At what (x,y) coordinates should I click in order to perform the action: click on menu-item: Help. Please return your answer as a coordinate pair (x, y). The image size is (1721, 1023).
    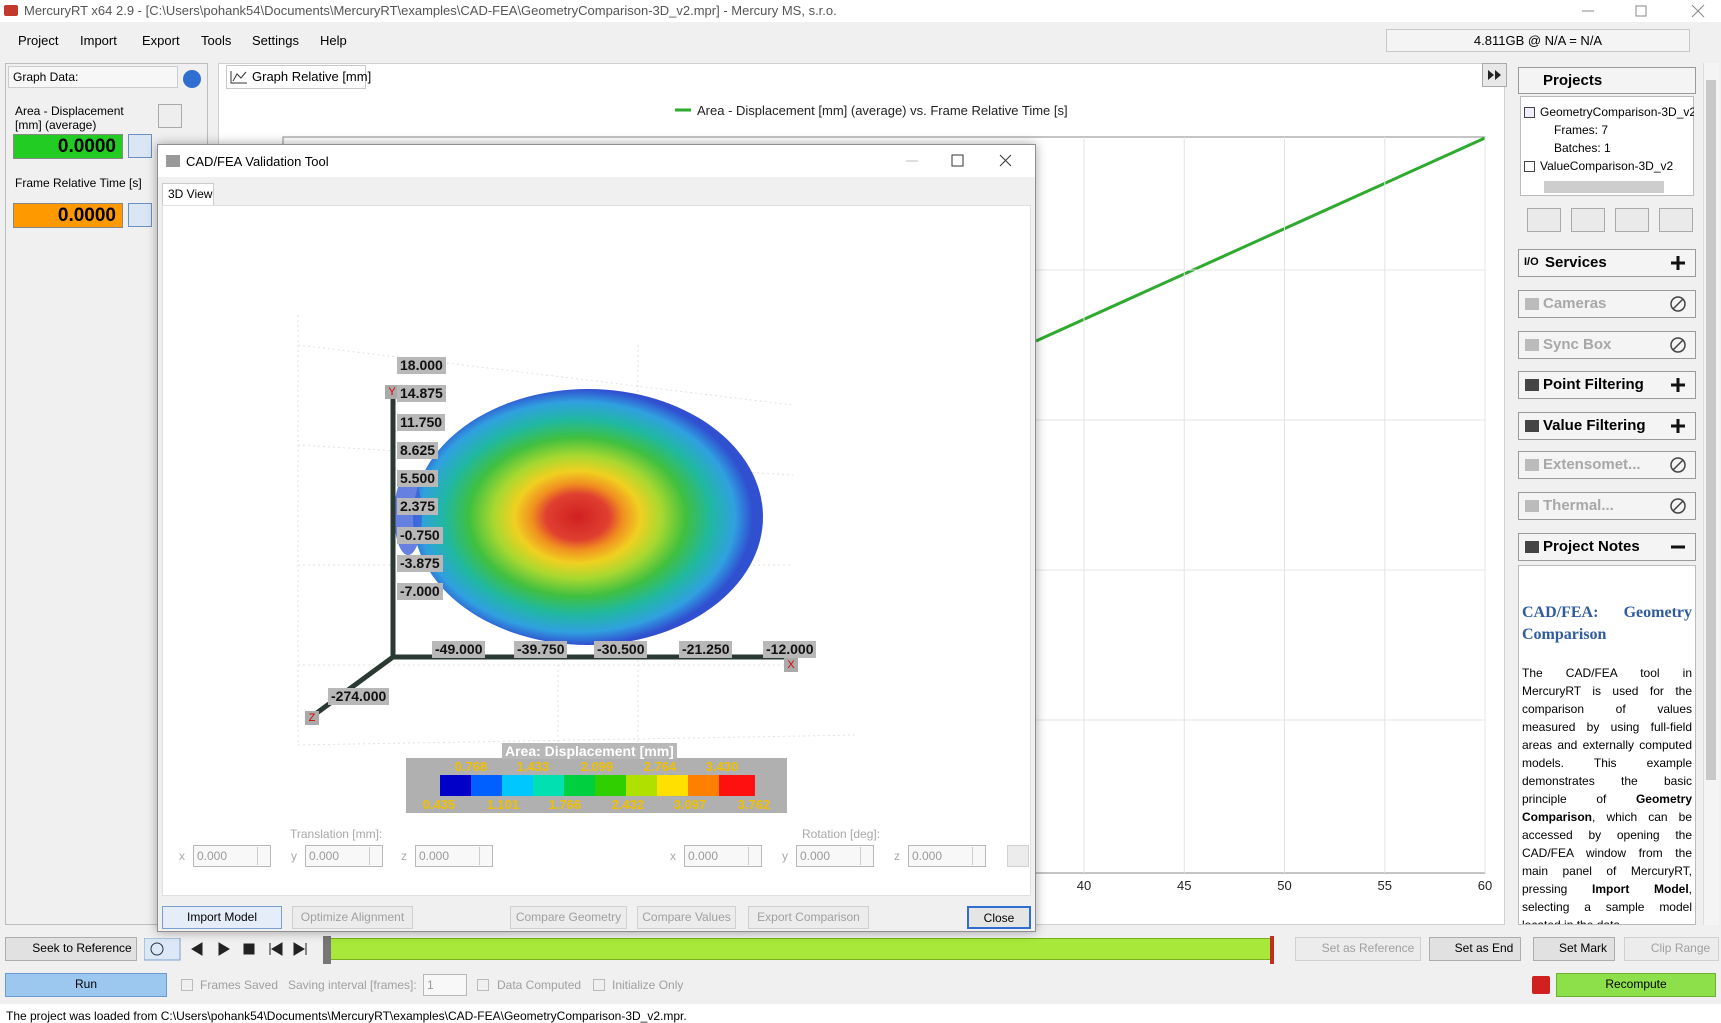
    Looking at the image, I should click on (333, 40).